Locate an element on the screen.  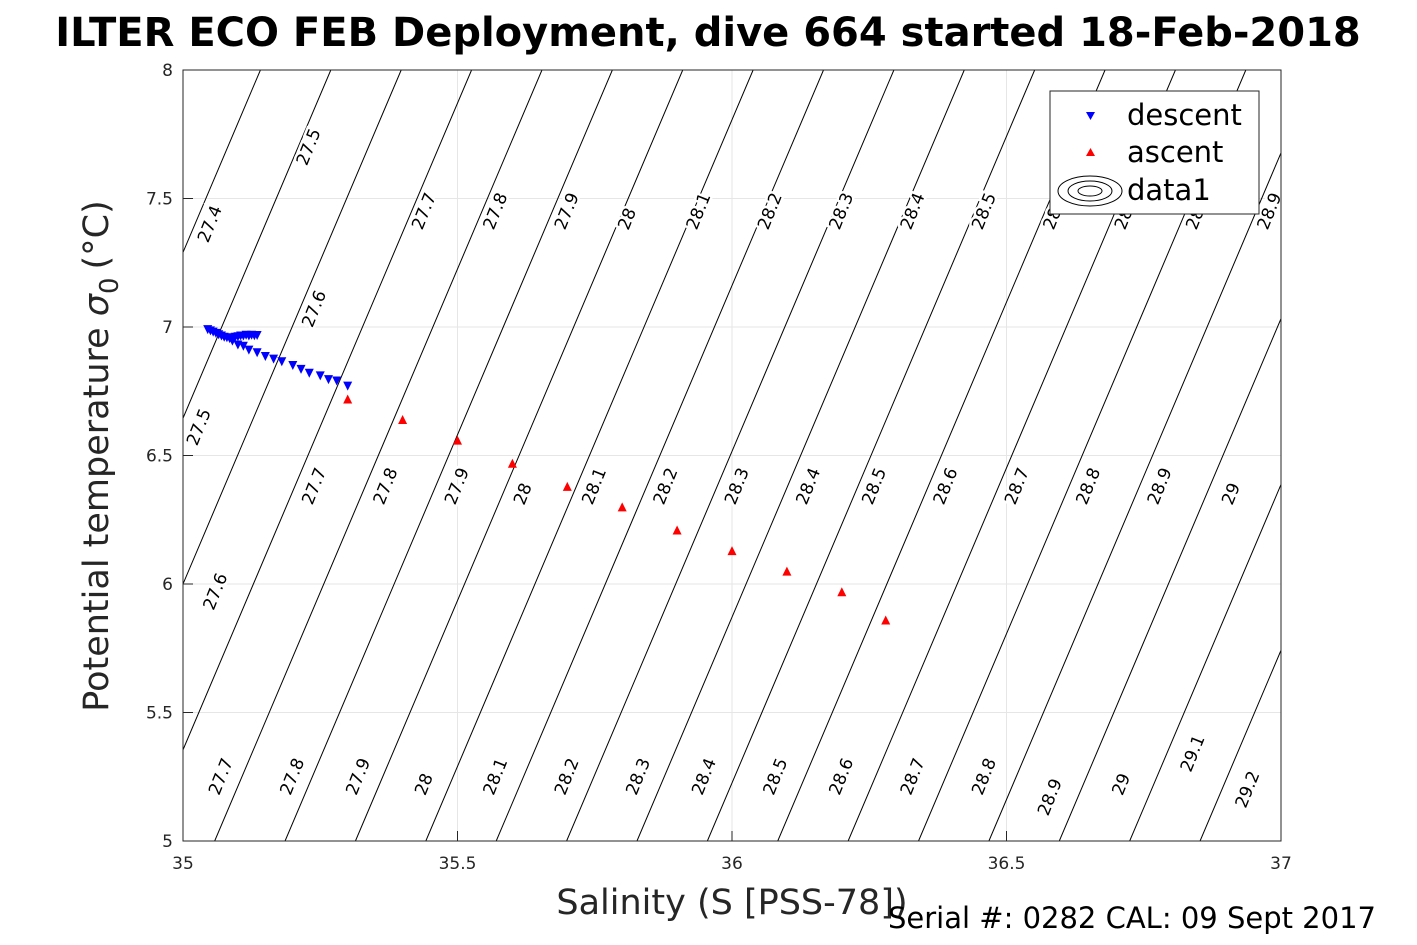
y-axis-label-text: Potential temperature is located at coordinates (97, 519).